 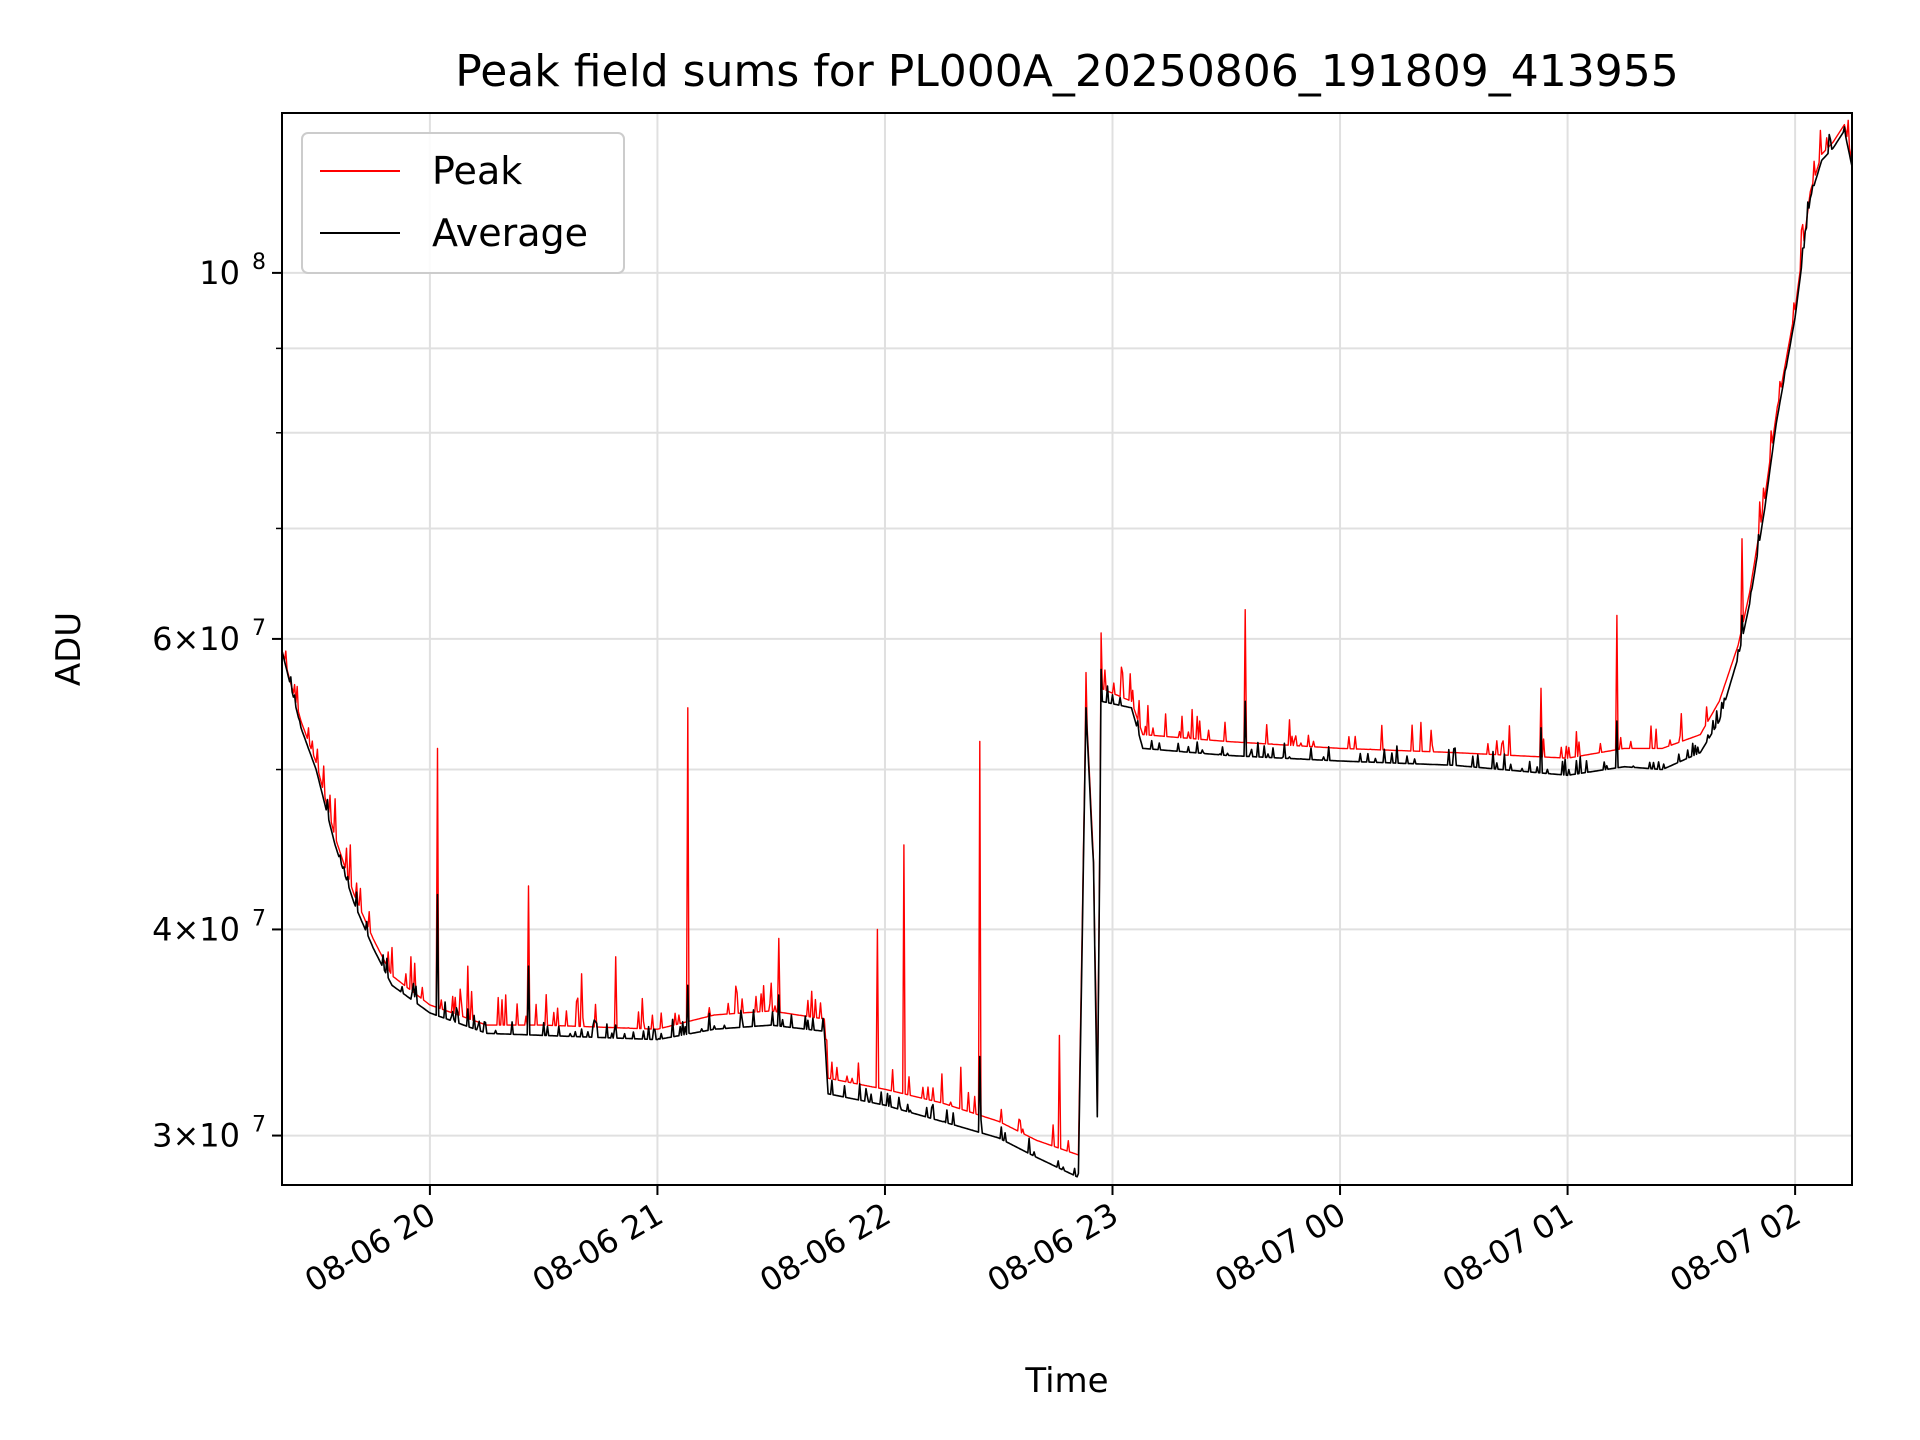 What do you see at coordinates (217, 702) in the screenshot?
I see `y-axis: 3×10 7 4×10 7 6×10 7 10 8` at bounding box center [217, 702].